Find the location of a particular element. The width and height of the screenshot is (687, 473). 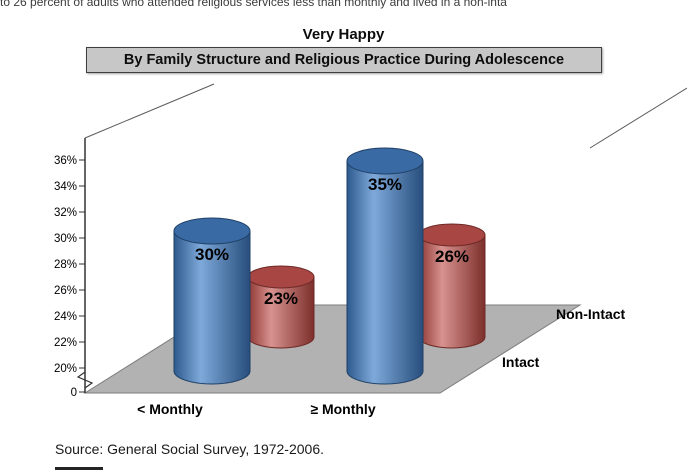

cylinder-non-intact-0: 23% is located at coordinates (281, 307).